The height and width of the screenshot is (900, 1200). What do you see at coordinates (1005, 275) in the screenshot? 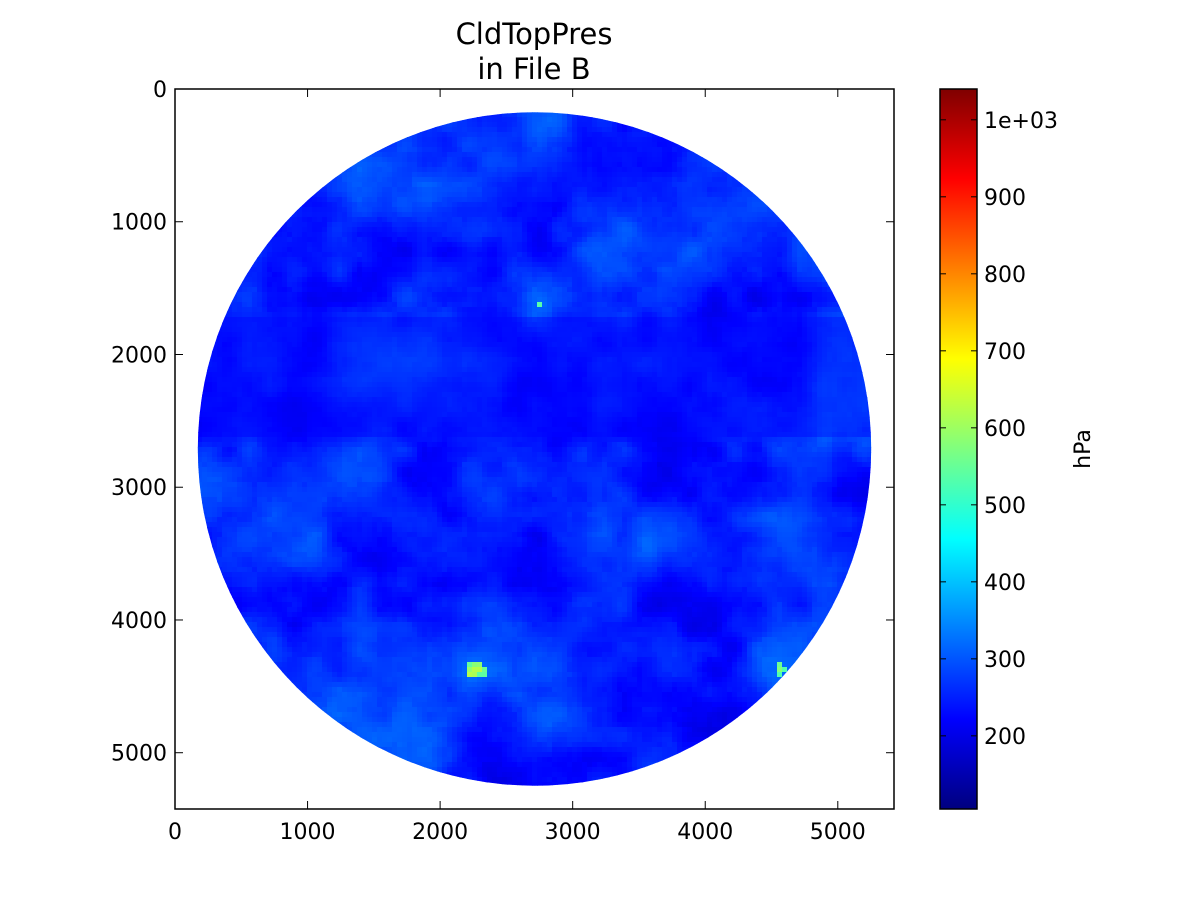
I see `colorbar-tick-label: 800` at bounding box center [1005, 275].